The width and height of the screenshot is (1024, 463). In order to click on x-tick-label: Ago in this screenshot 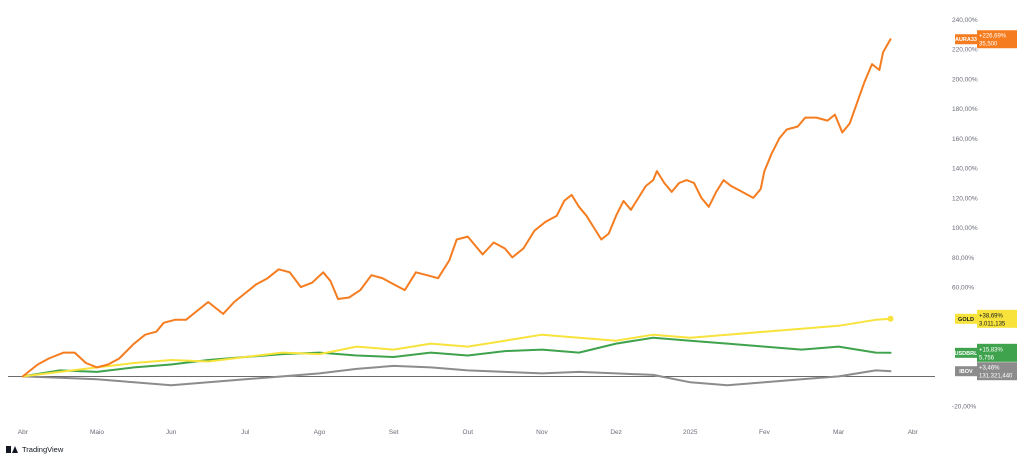, I will do `click(320, 432)`.